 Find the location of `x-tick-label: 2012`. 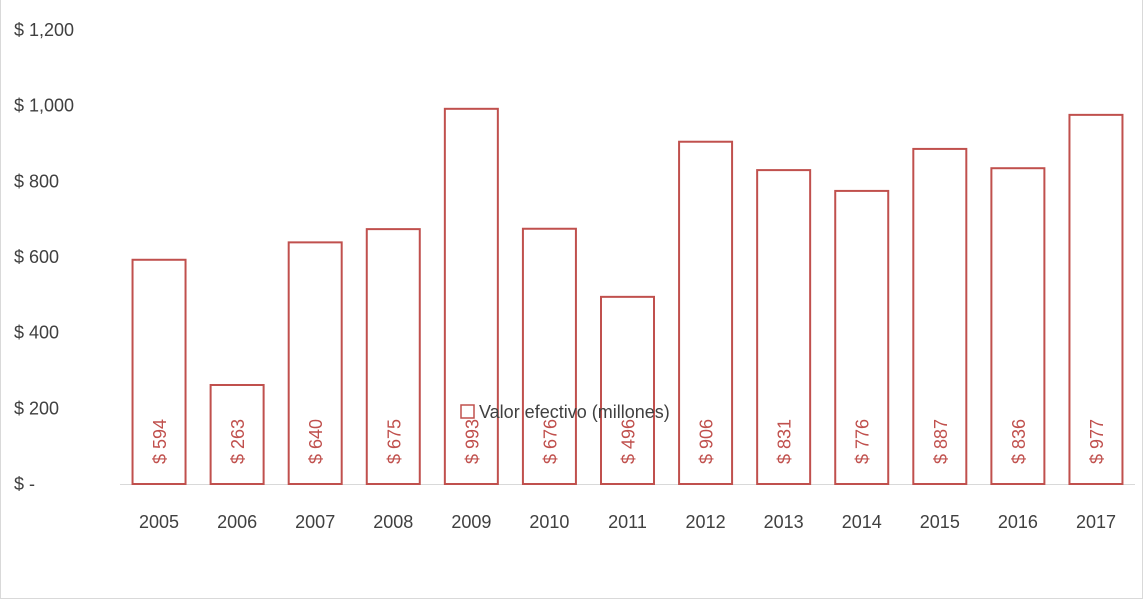

x-tick-label: 2012 is located at coordinates (706, 522).